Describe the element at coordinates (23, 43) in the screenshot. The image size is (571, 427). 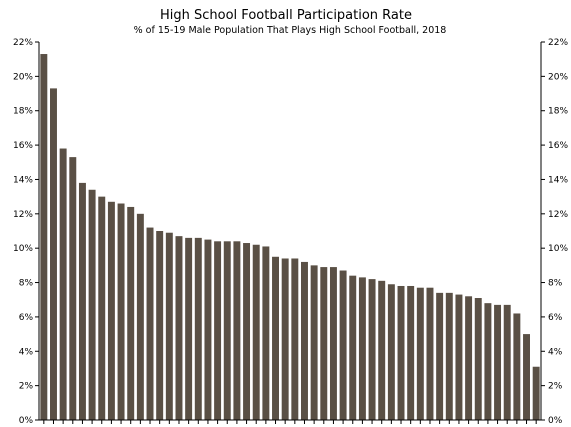
I see `left-tick-label: 22%` at that location.